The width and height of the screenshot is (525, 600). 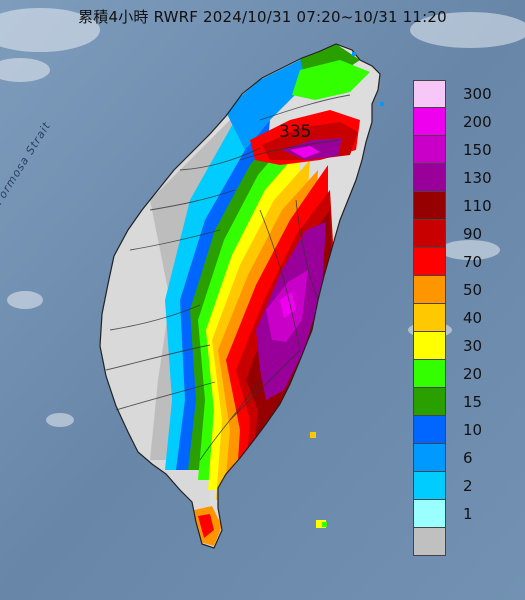 What do you see at coordinates (477, 178) in the screenshot?
I see `legend-label: 130` at bounding box center [477, 178].